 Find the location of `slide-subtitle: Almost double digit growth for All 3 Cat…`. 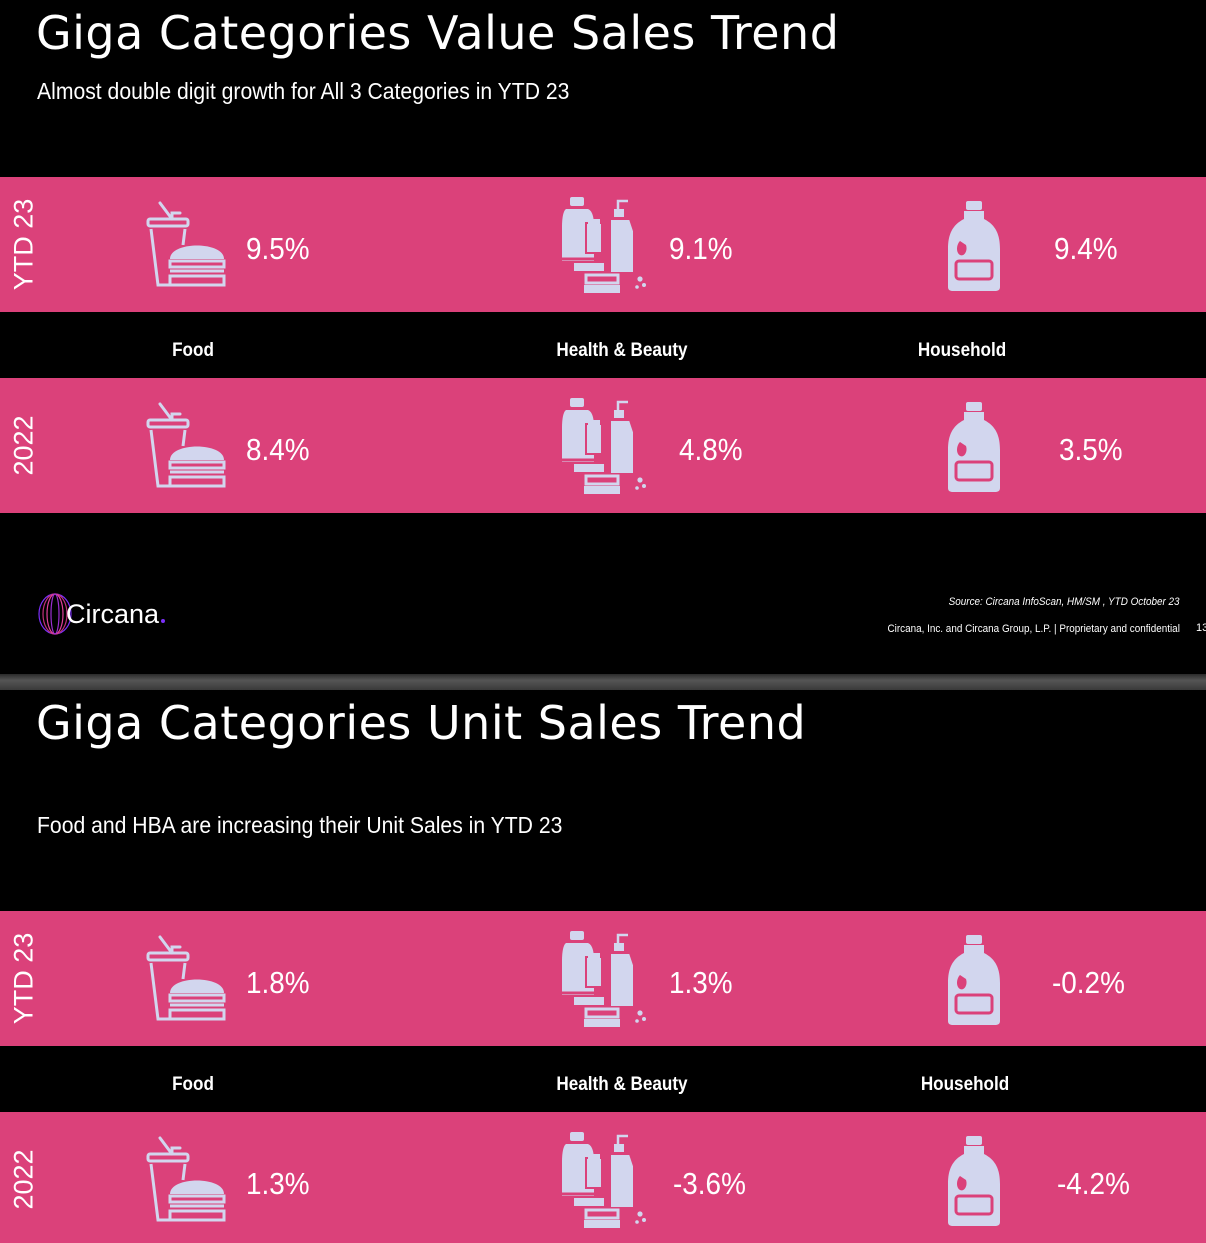

slide-subtitle: Almost double digit growth for All 3 Cat… is located at coordinates (303, 91).